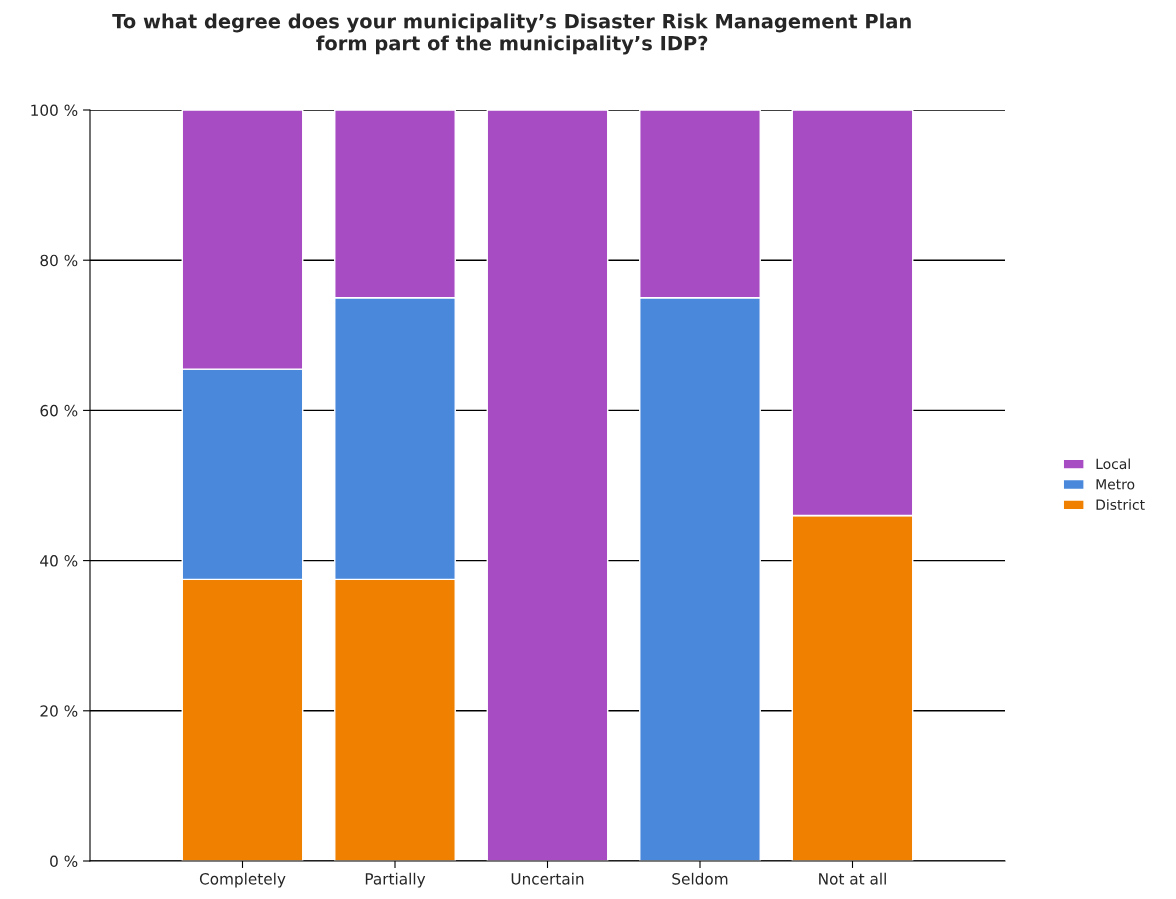  What do you see at coordinates (59, 410) in the screenshot?
I see `y-tick-label: 60 %` at bounding box center [59, 410].